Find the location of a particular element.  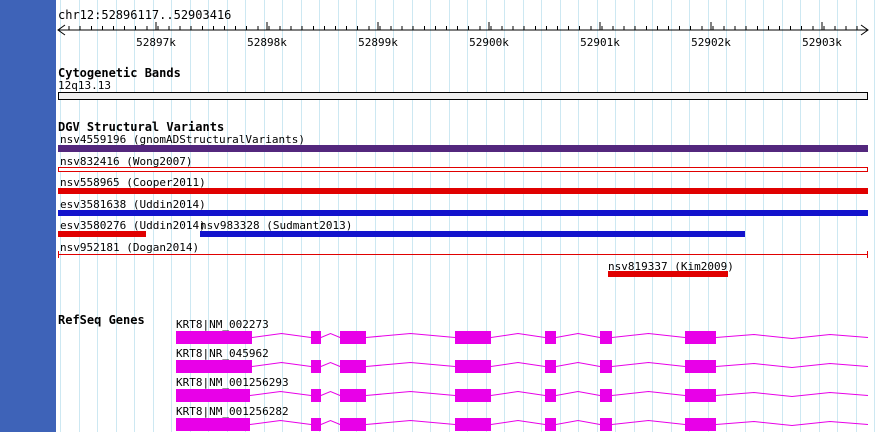

section-title-dgv: DGV Structural Variants is located at coordinates (141, 127).